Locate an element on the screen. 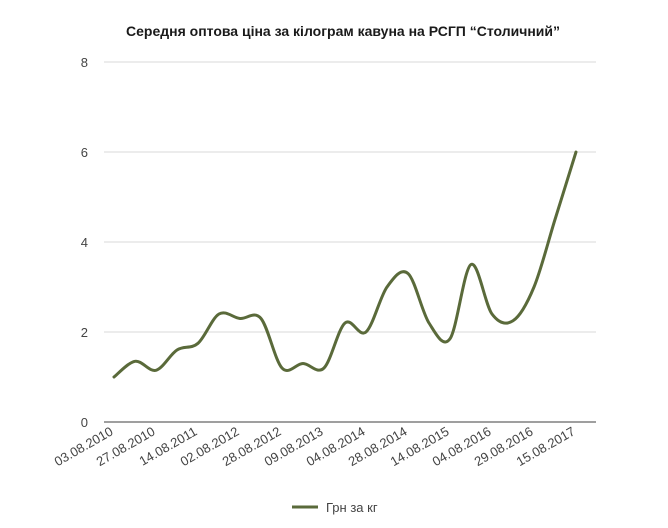  y-tick-label: 2 is located at coordinates (84, 332).